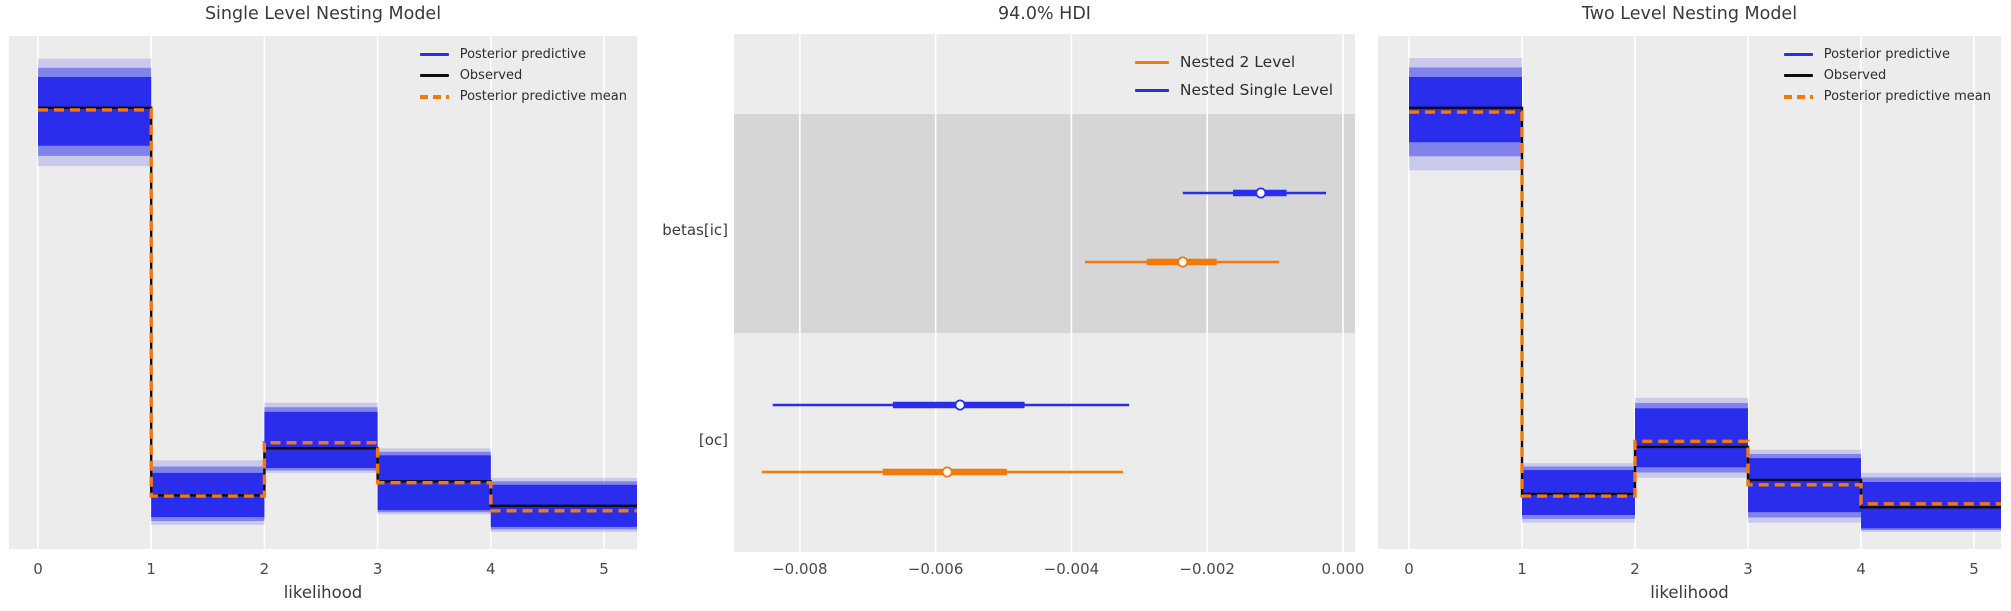 This screenshot has height=611, width=2011. I want to click on title-single-level: Single Level Nesting Model, so click(323, 14).